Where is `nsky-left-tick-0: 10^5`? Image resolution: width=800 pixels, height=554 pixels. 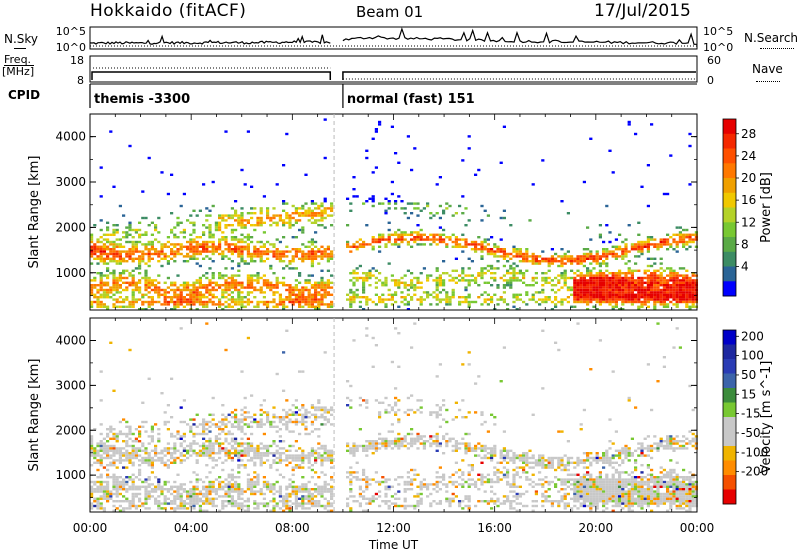 nsky-left-tick-0: 10^5 is located at coordinates (71, 31).